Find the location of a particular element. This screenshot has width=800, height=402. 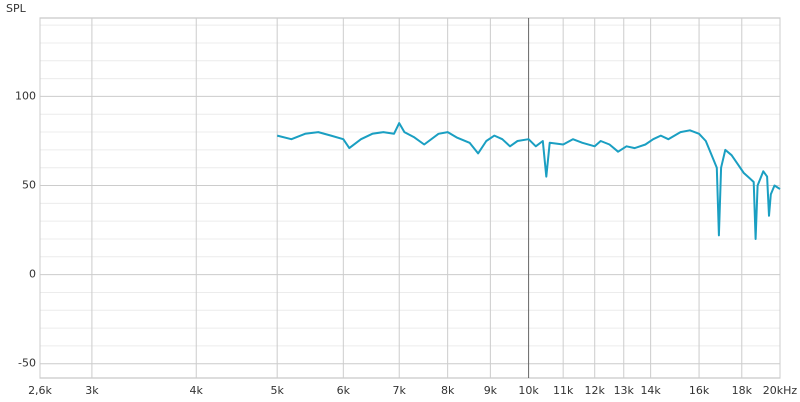

x-tick-label: 16k is located at coordinates (699, 390).